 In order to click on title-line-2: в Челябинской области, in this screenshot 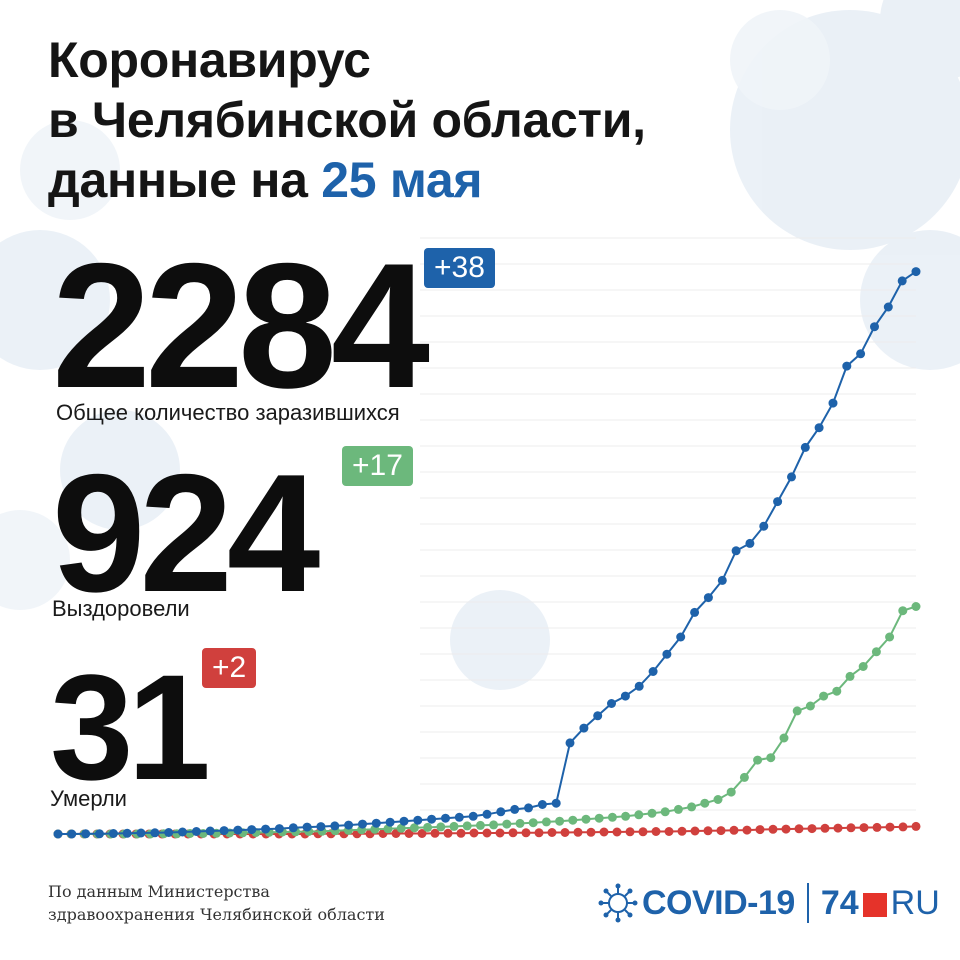, I will do `click(347, 120)`.